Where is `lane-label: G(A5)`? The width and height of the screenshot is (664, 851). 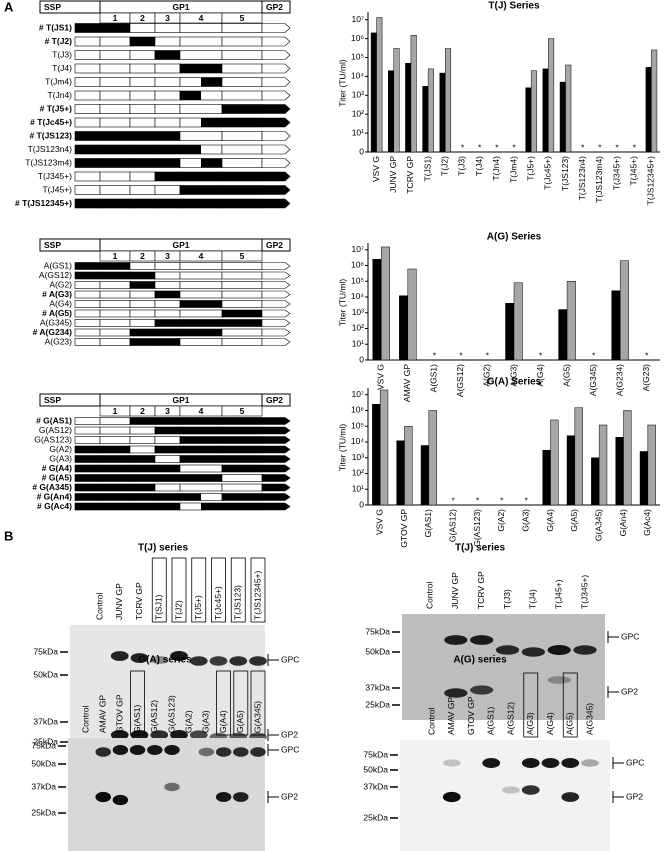
lane-label: G(A5) is located at coordinates (240, 721).